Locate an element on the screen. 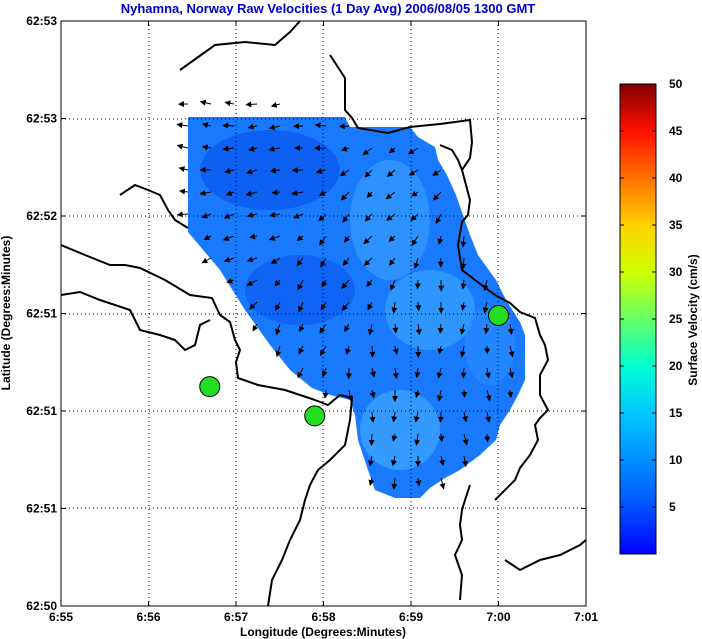  y-tick-label: 62:50 is located at coordinates (41, 606).